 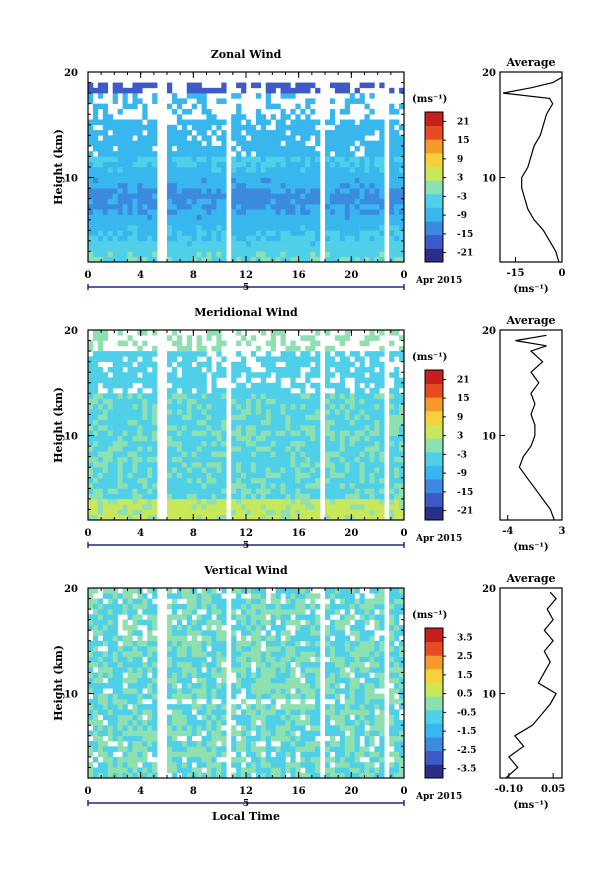 I want to click on day-label: 5, so click(x=246, y=288).